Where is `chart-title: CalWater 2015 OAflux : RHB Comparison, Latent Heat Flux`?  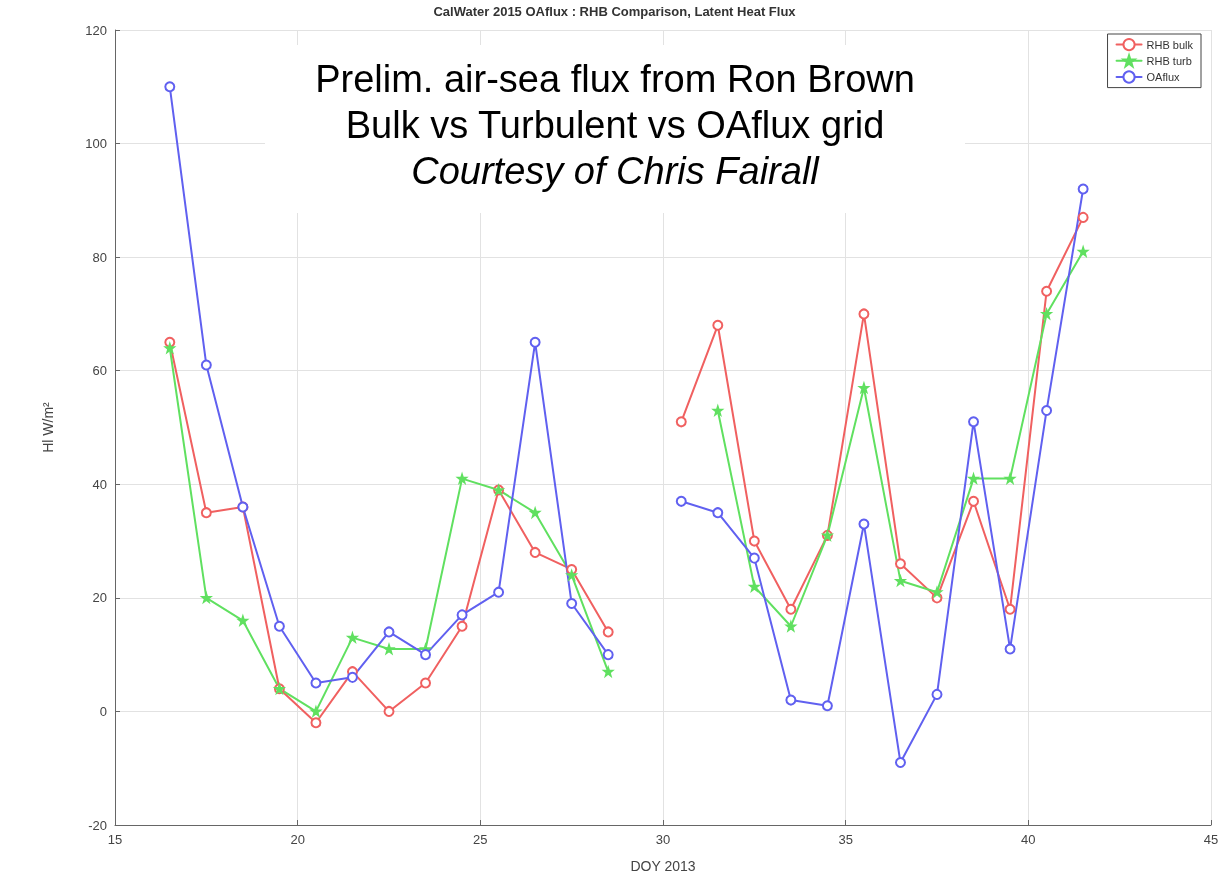
chart-title: CalWater 2015 OAflux : RHB Comparison, Latent Heat Flux is located at coordinates (615, 11).